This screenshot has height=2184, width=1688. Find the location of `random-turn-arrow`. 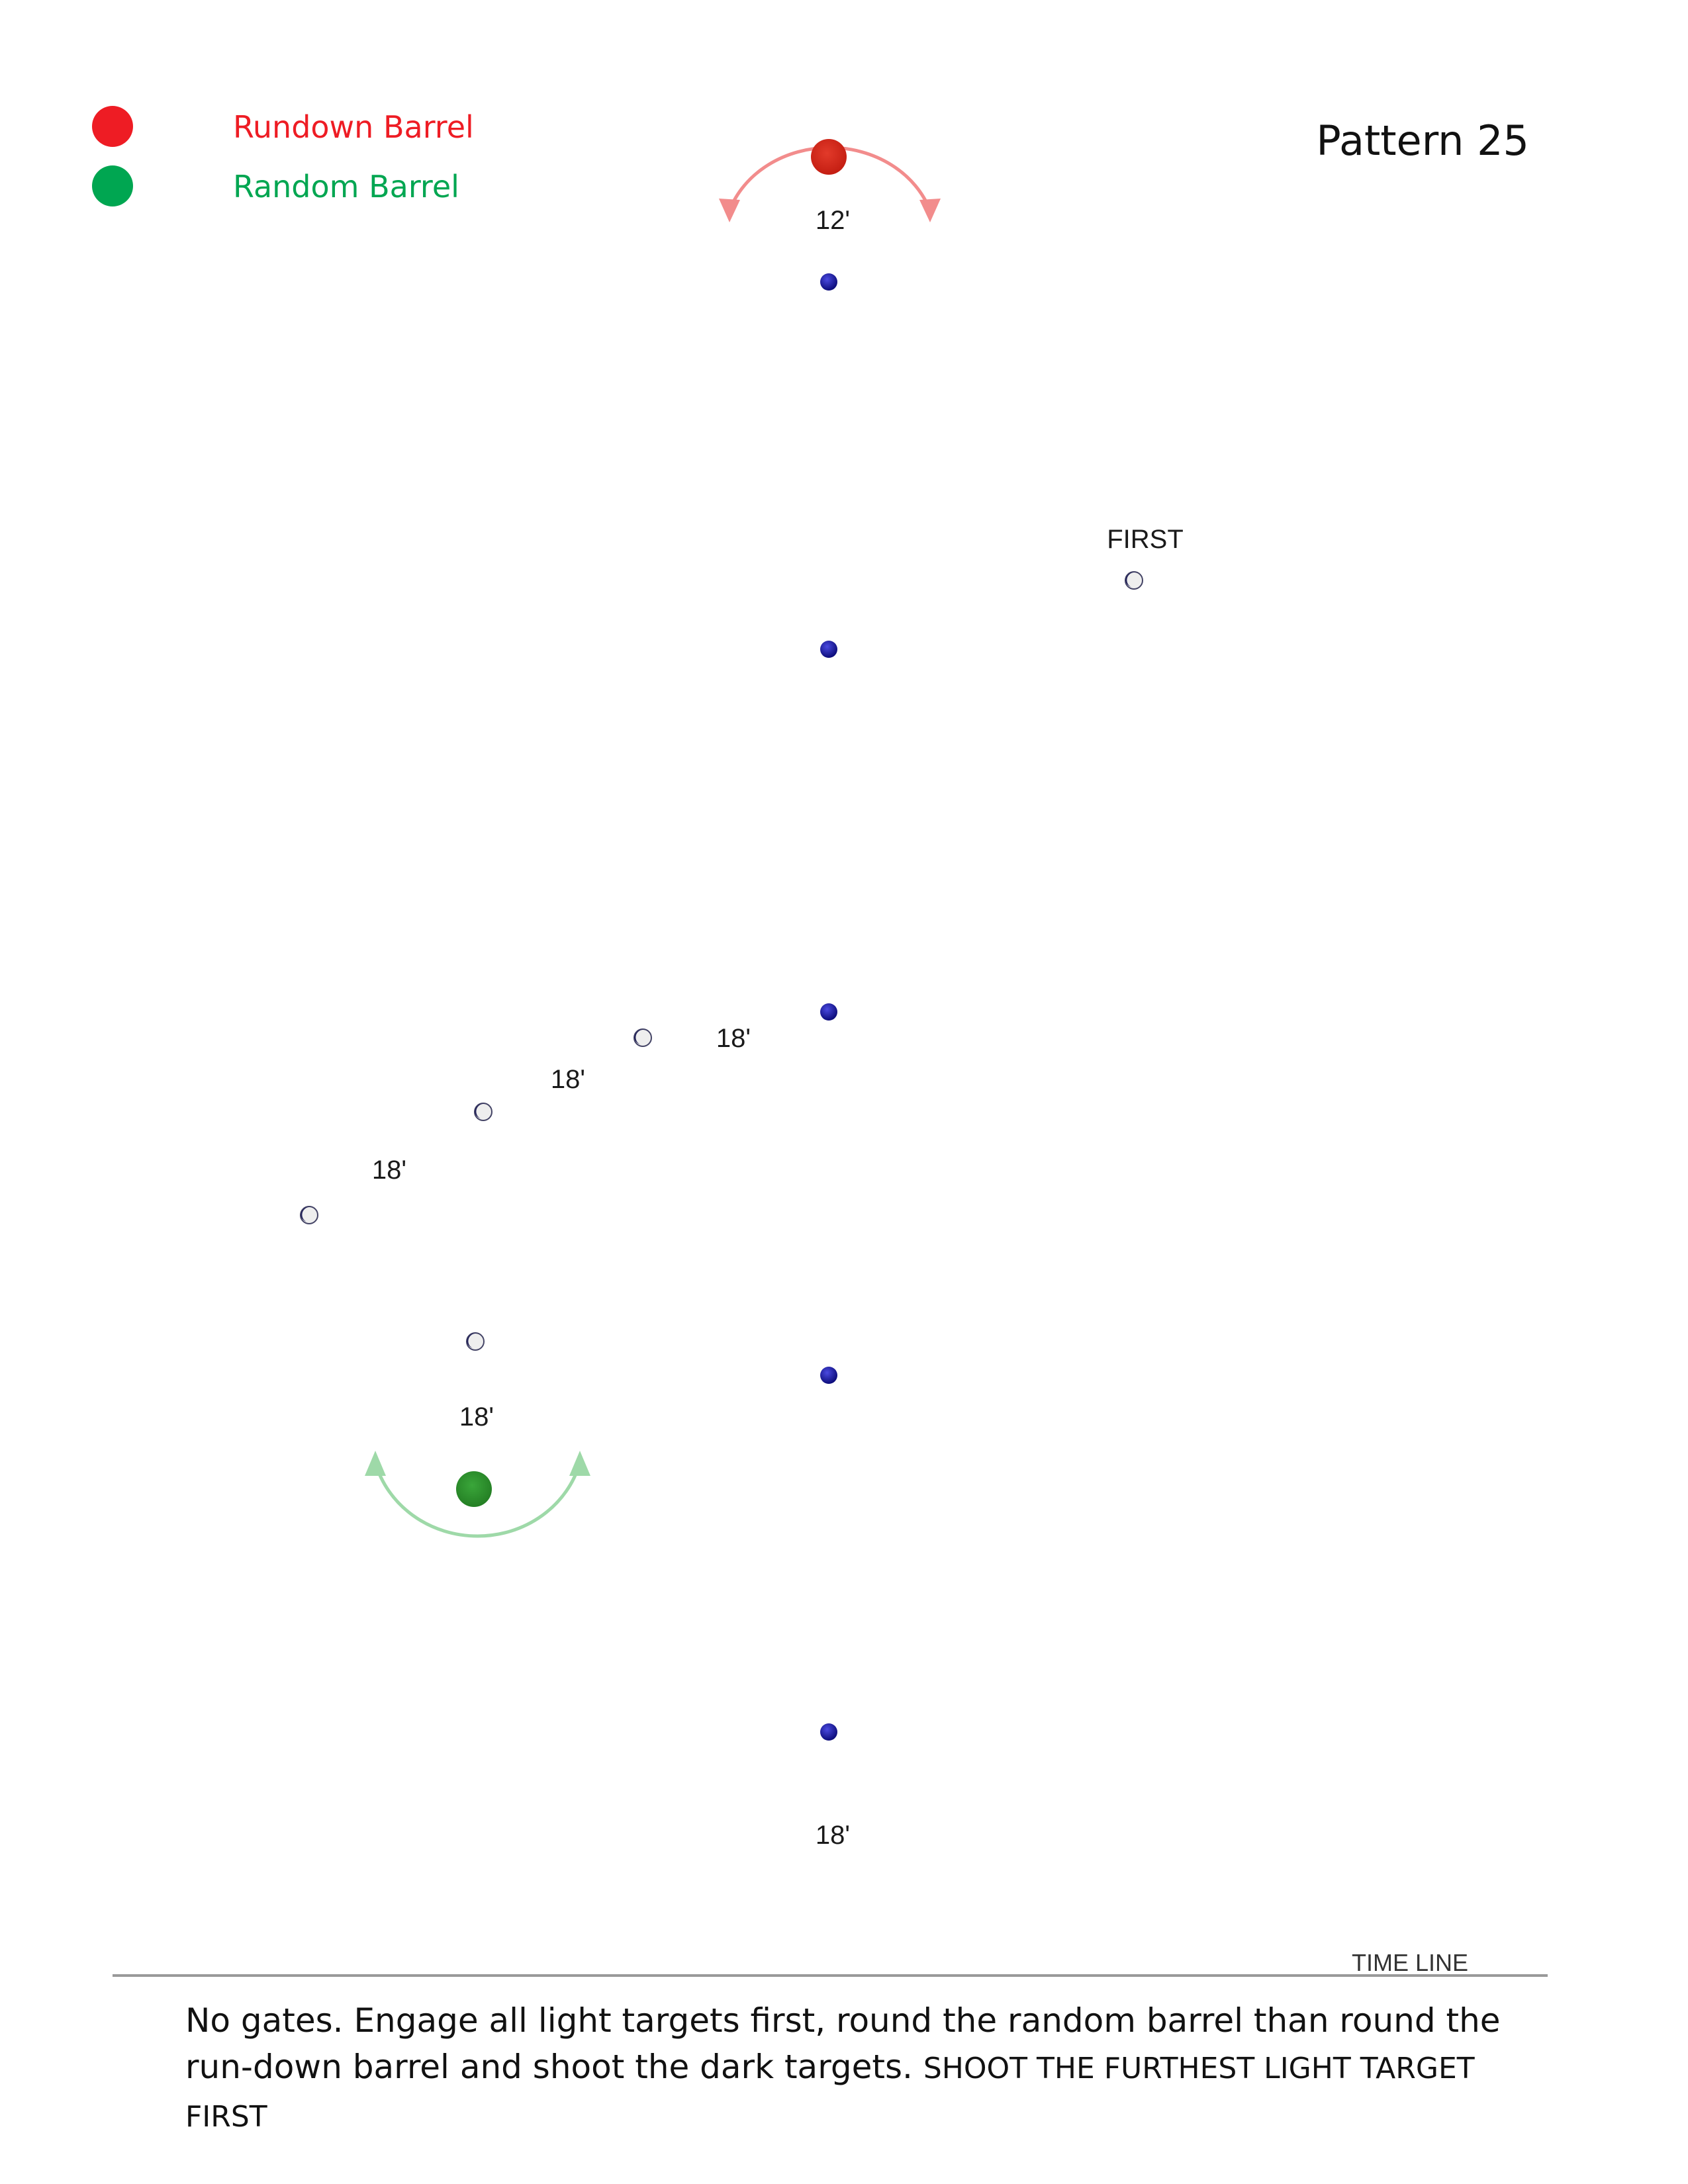

random-turn-arrow is located at coordinates (477, 1500).